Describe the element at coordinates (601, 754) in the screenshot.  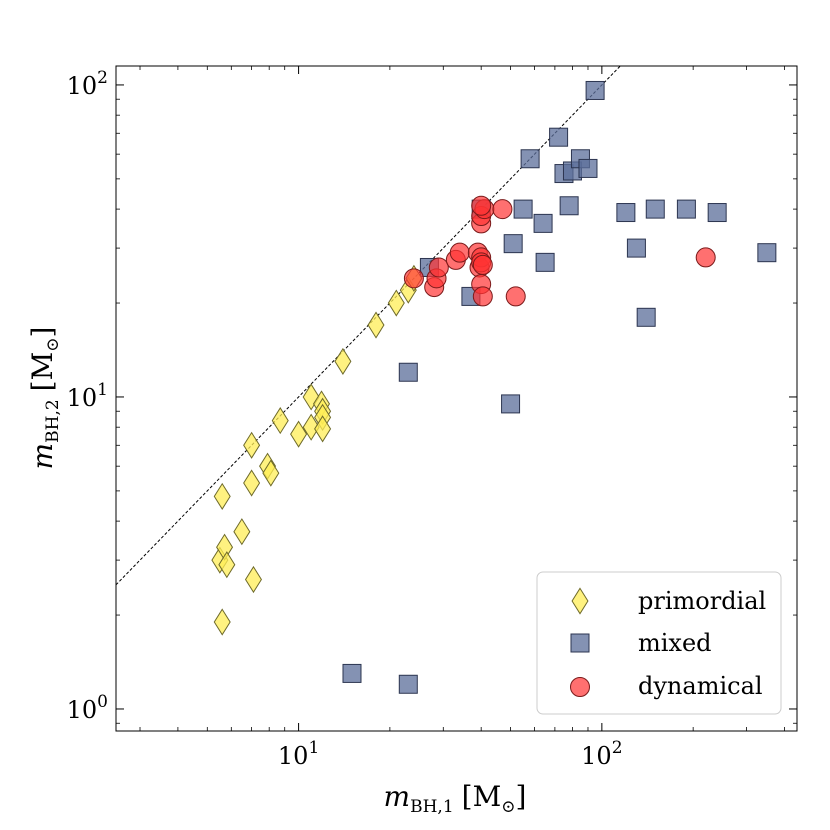
I see `x-tick-label: 10²` at that location.